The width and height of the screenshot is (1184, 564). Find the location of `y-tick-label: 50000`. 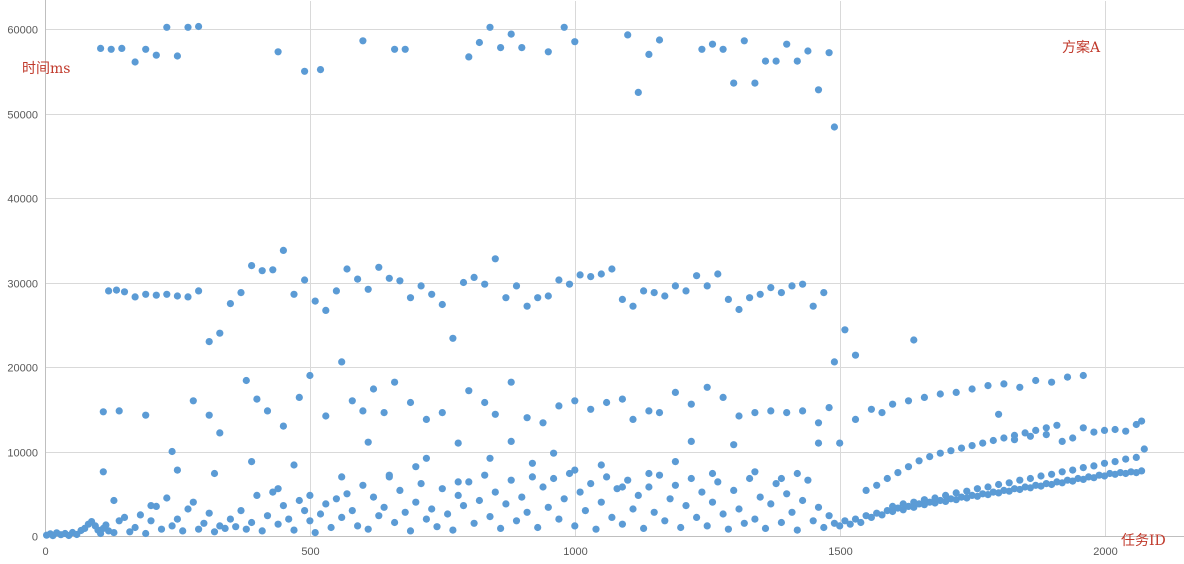

y-tick-label: 50000 is located at coordinates (22, 116).